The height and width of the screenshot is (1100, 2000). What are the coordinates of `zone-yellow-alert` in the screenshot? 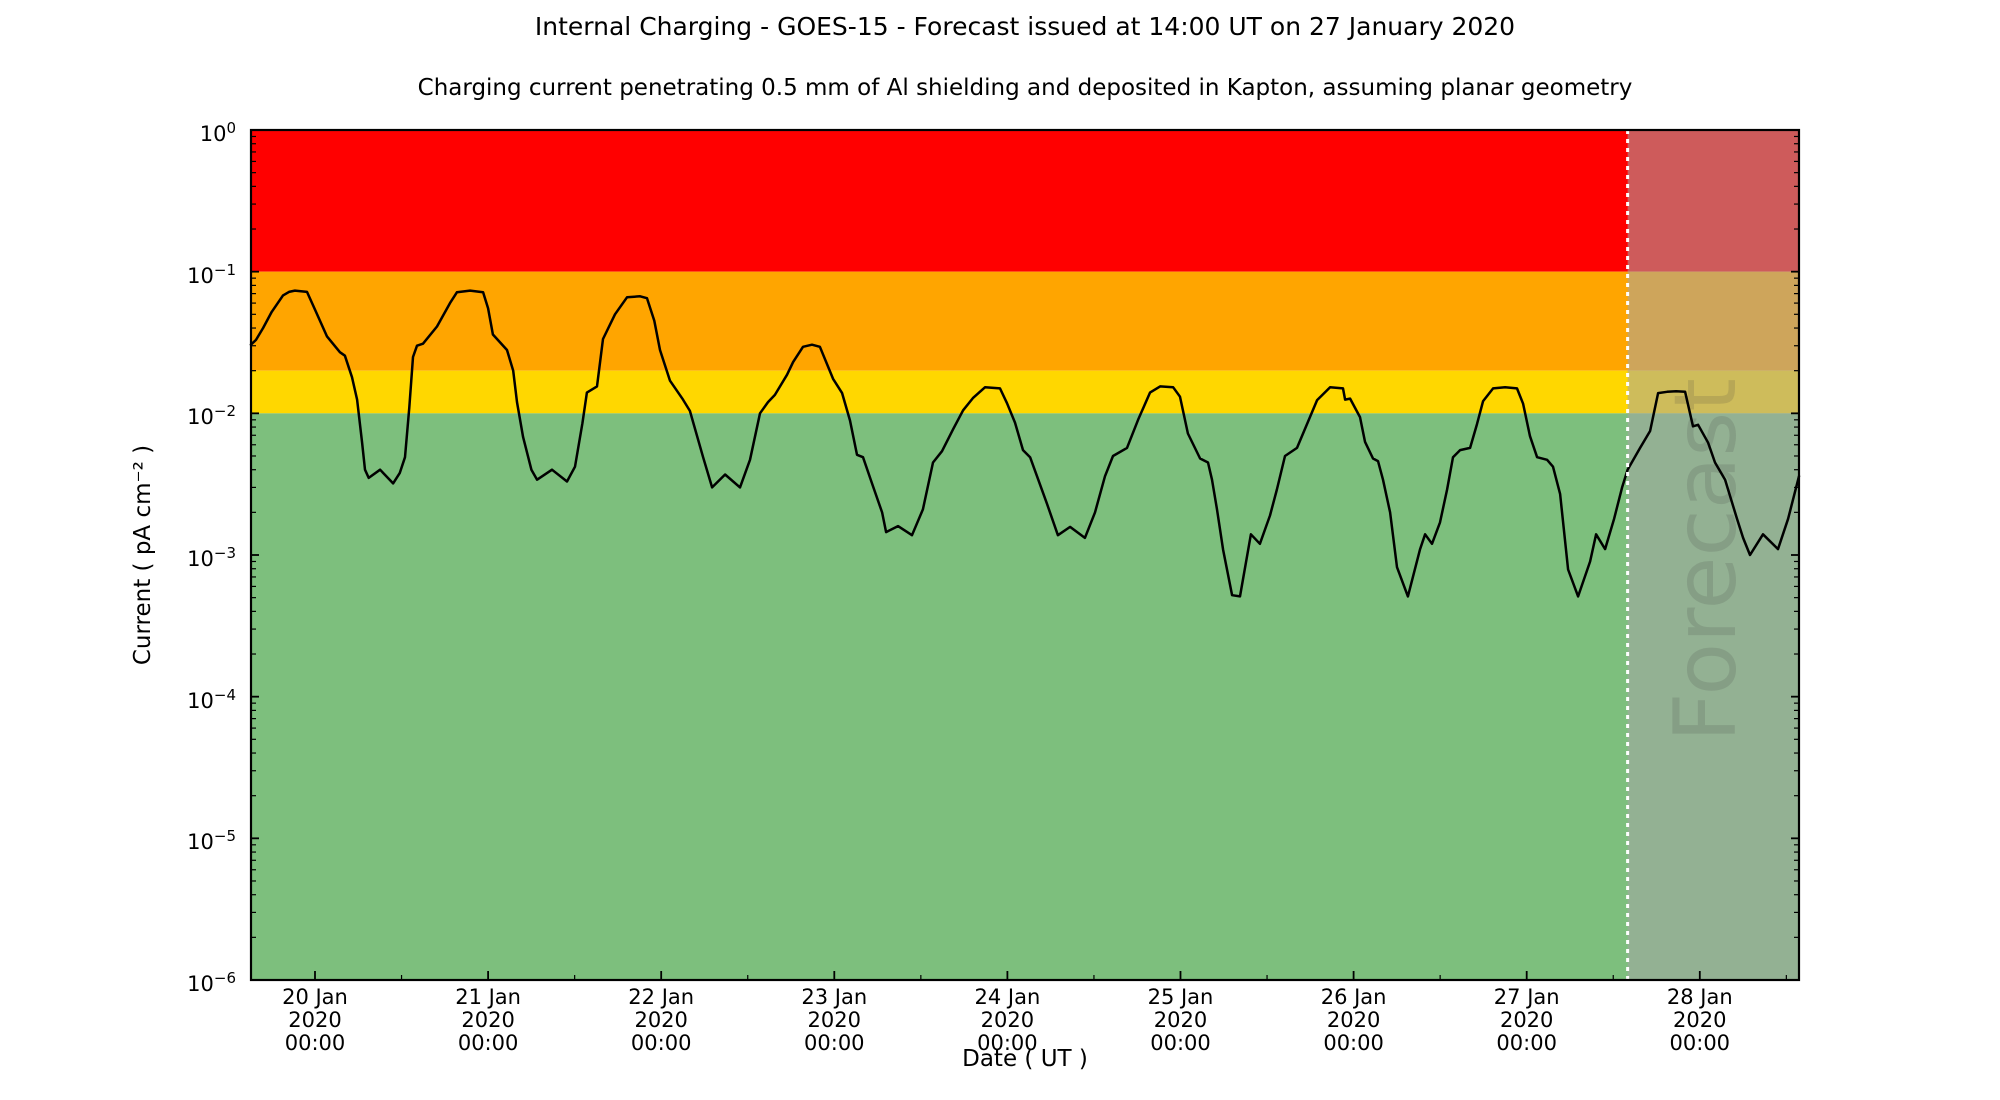 It's located at (1025, 392).